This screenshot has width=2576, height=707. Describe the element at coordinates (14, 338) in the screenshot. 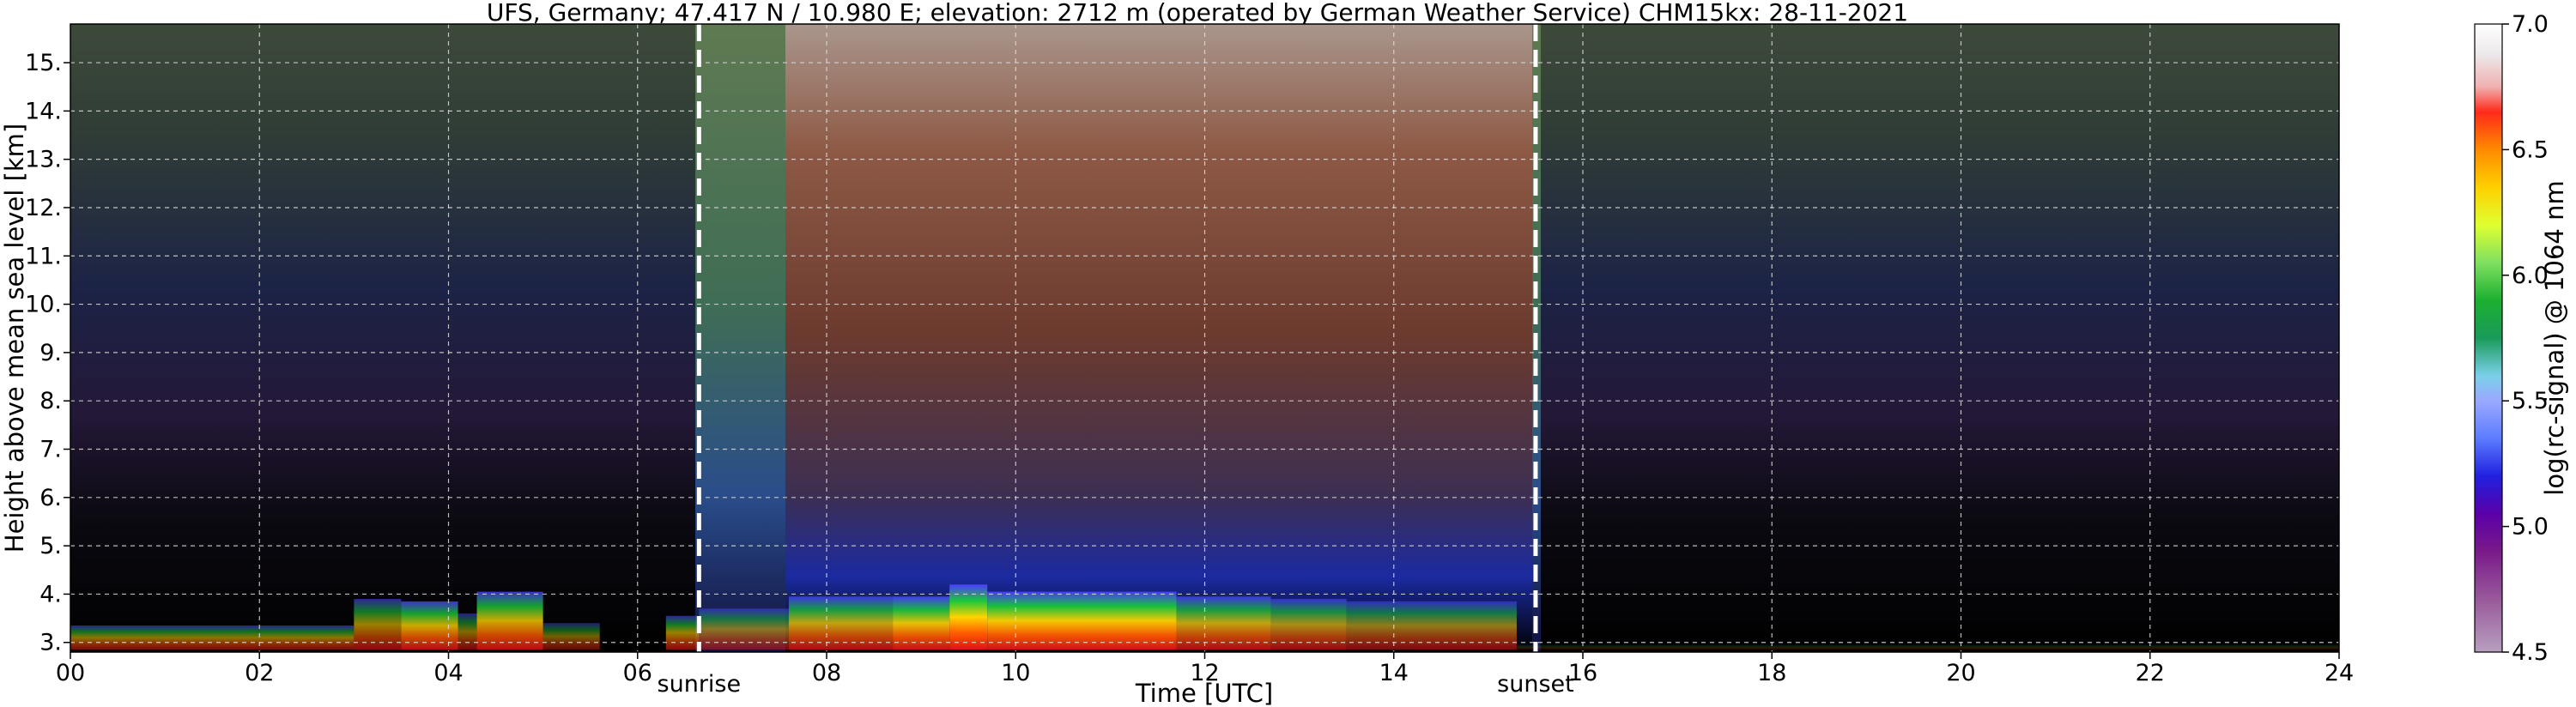

I see `y-axis-label: Height above mean sea level [km]` at that location.